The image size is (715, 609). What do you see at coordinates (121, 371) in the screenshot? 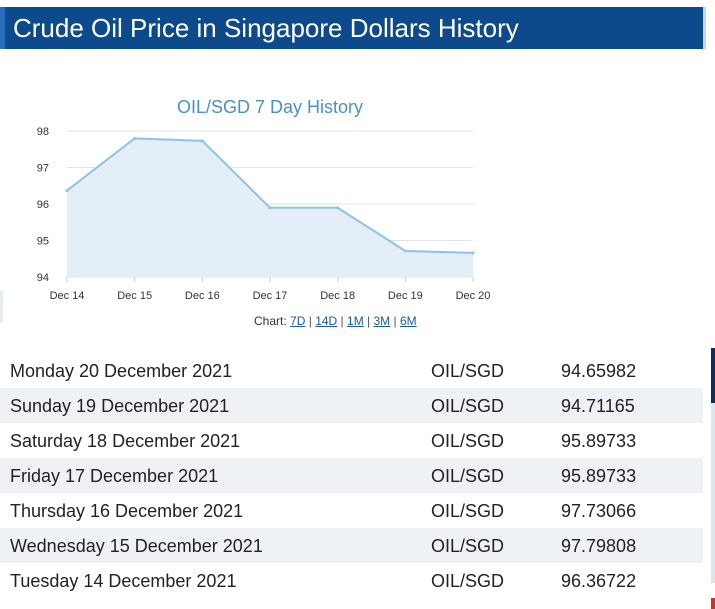
I see `row-date: Monday 20 December 2021` at bounding box center [121, 371].